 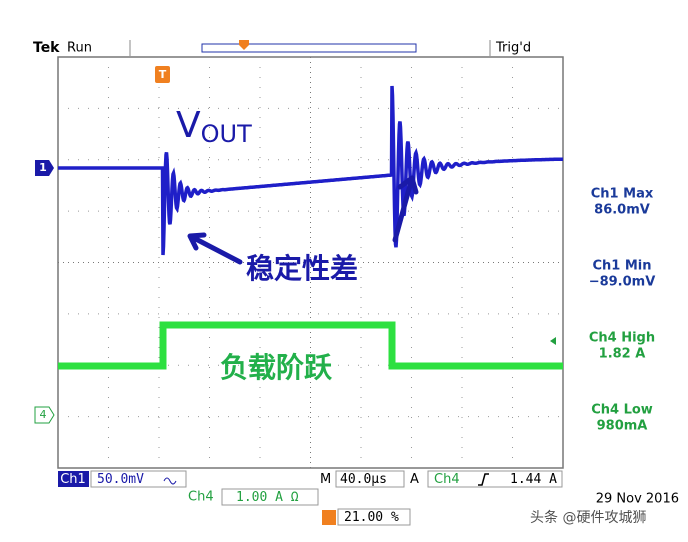 I want to click on trigger-marker-label: T, so click(x=163, y=74).